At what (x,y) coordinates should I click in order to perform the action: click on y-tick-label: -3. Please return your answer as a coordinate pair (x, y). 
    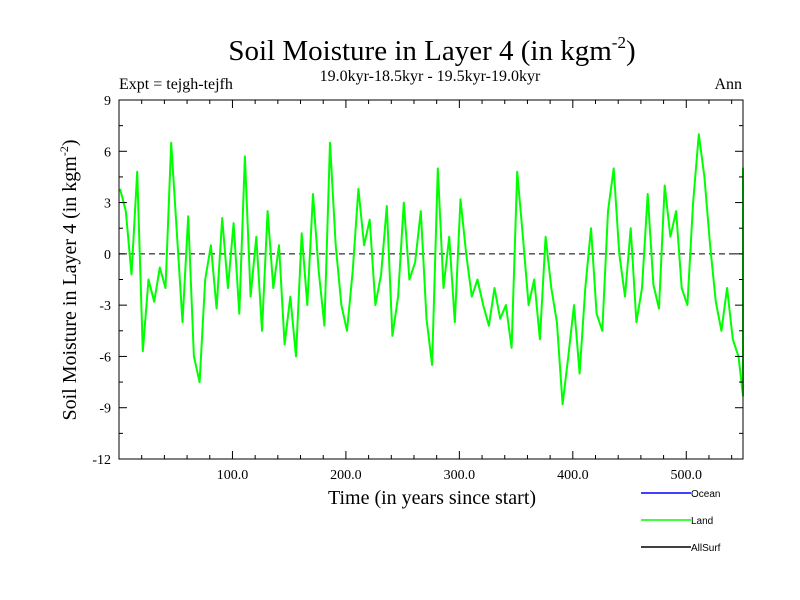
    Looking at the image, I should click on (105, 306).